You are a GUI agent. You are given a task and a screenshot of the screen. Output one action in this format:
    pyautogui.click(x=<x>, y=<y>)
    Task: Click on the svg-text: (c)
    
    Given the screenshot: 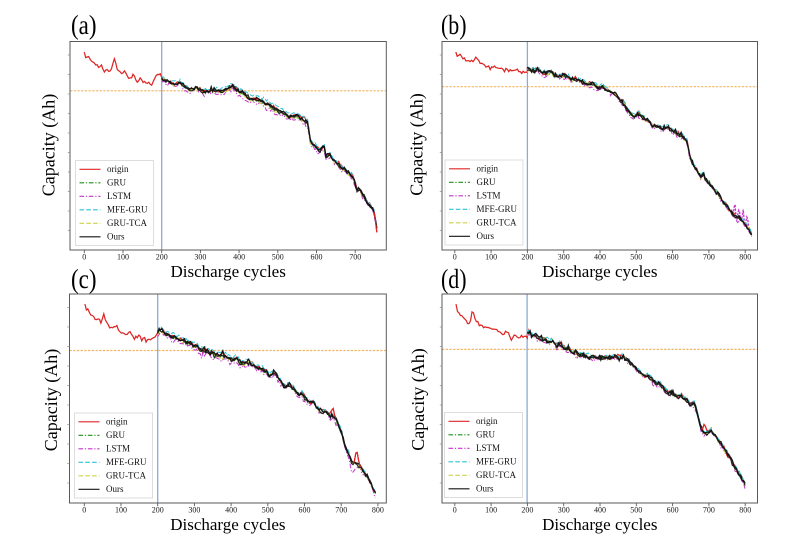 What is the action you would take?
    pyautogui.click(x=84, y=279)
    